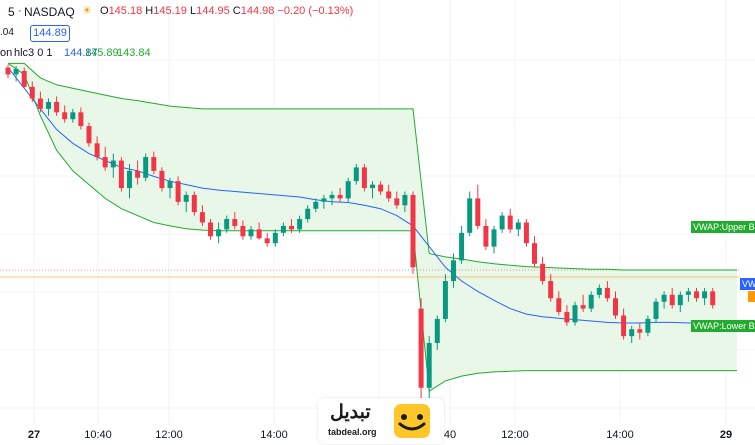 The image size is (755, 445). Describe the element at coordinates (213, 11) in the screenshot. I see `low-value: 144.95` at that location.